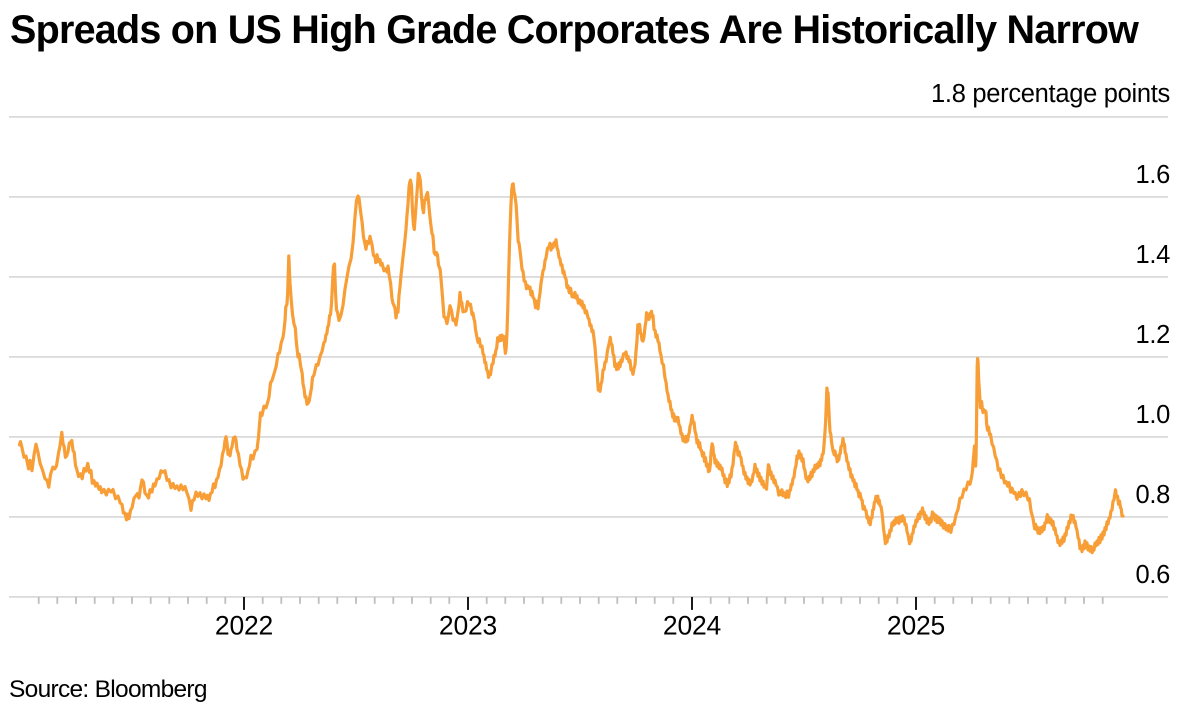  I want to click on svg-text: 0.6, so click(1152, 575).